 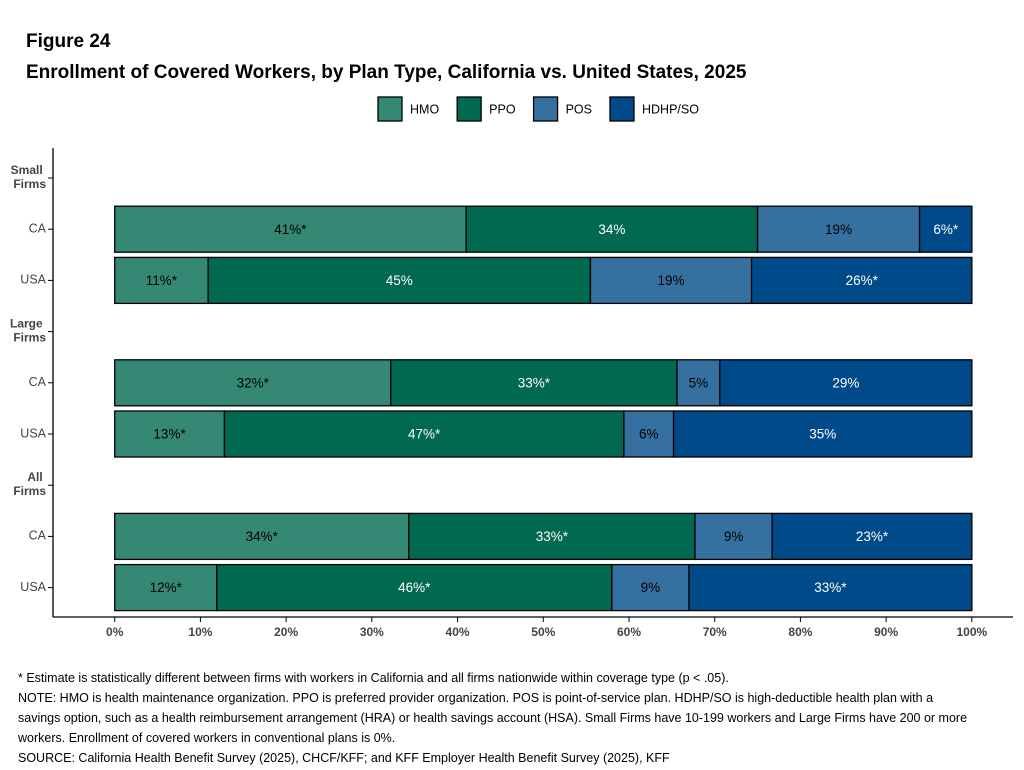 What do you see at coordinates (372, 632) in the screenshot?
I see `x-tick-label: 30%` at bounding box center [372, 632].